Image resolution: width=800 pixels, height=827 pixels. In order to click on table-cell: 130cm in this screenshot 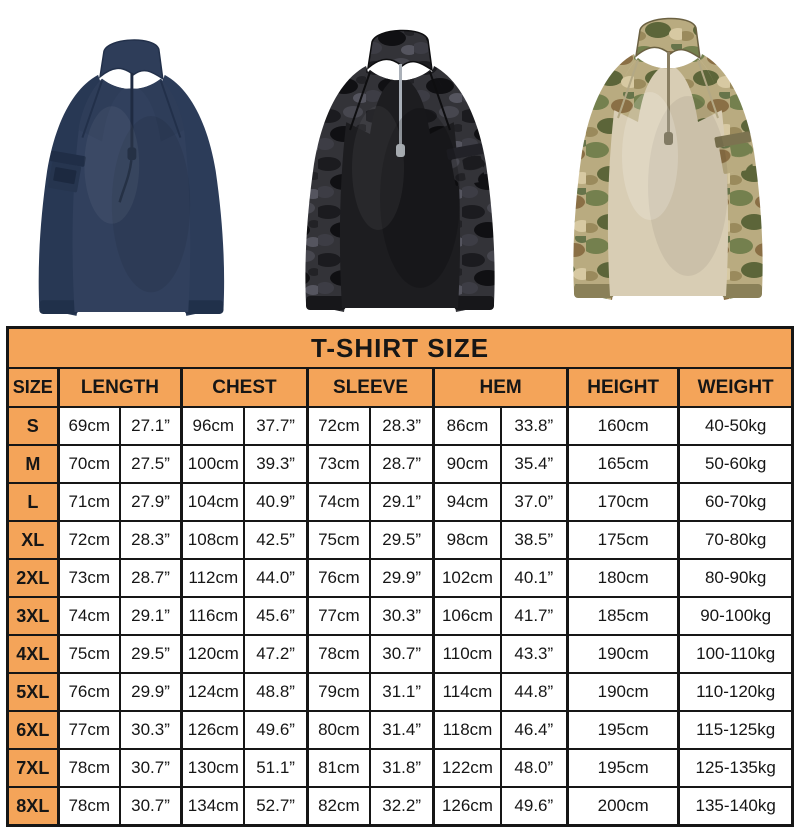, I will do `click(213, 768)`.